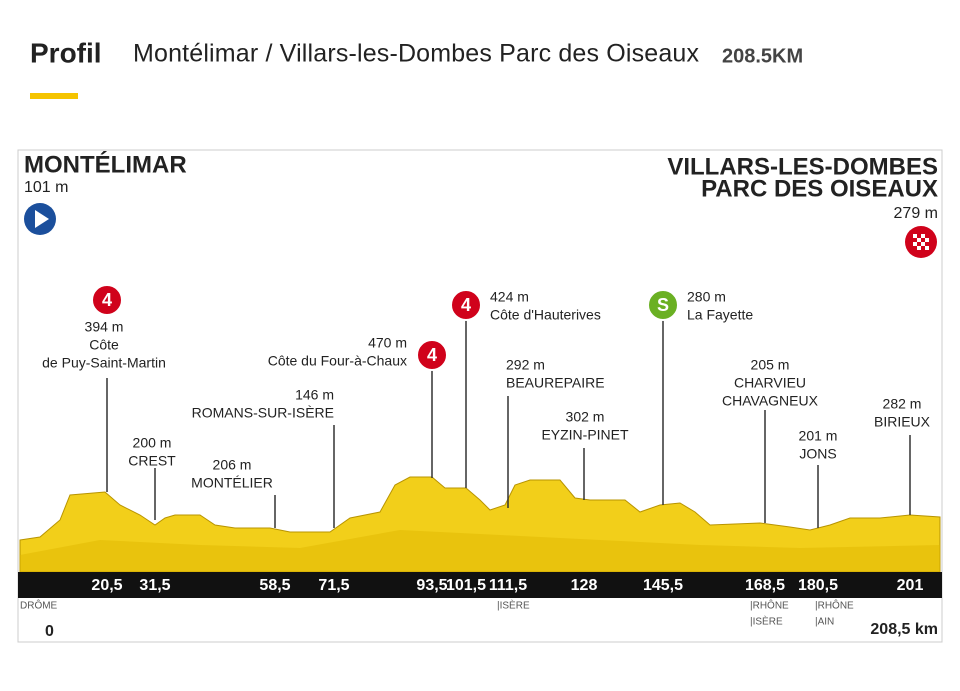 The height and width of the screenshot is (691, 960). What do you see at coordinates (431, 585) in the screenshot?
I see `km-label: 93,5` at bounding box center [431, 585].